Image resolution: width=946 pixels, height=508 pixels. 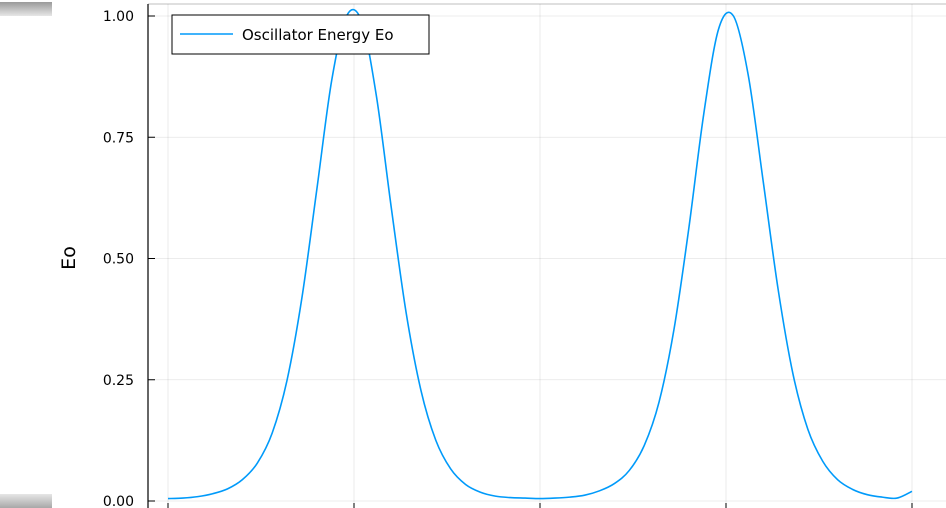 I want to click on edge-shade-bottom, so click(x=26, y=501).